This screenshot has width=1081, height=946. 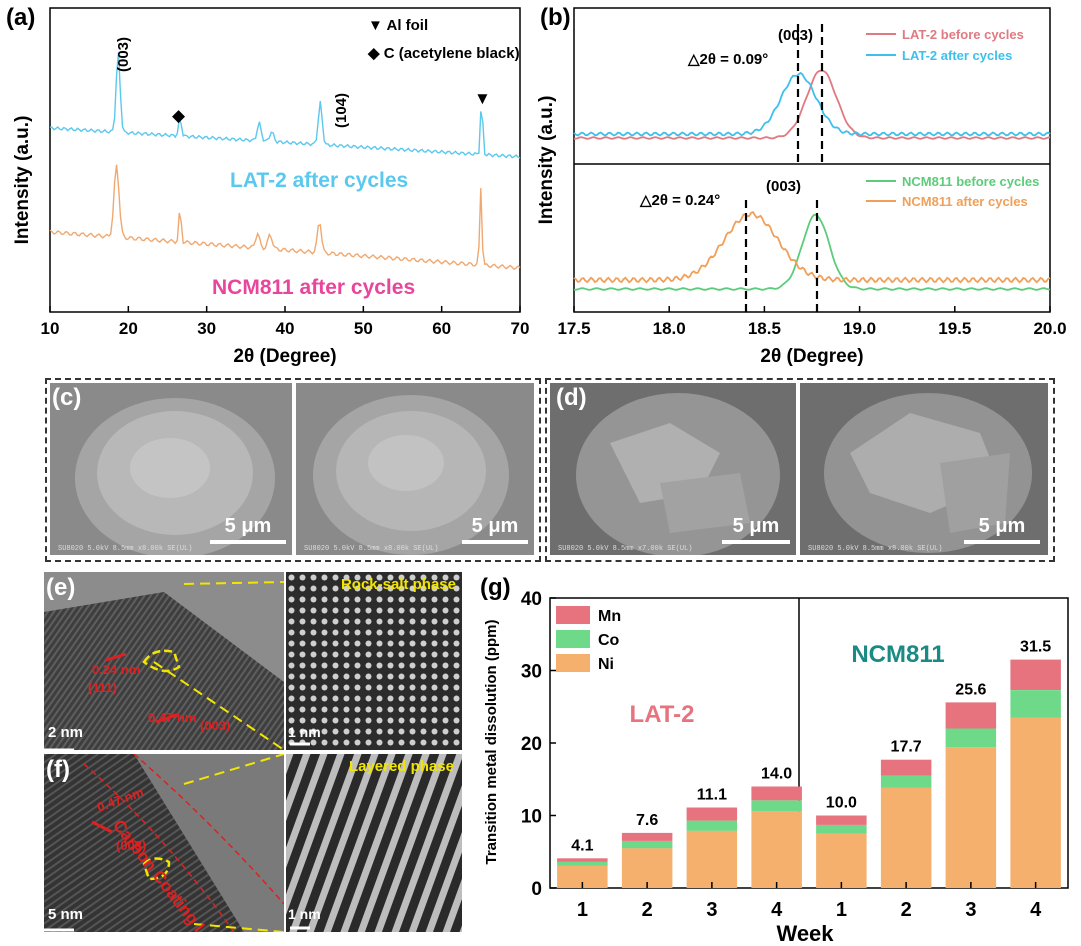 I want to click on panel-c-label: (c), so click(x=67, y=397).